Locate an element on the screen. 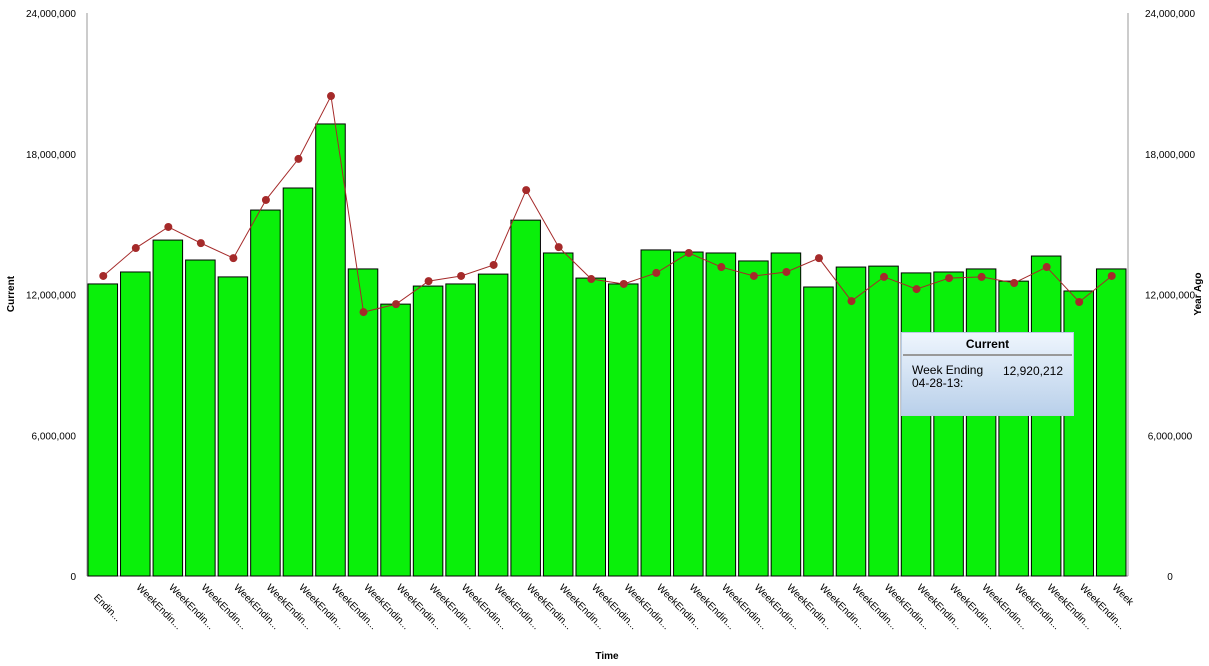  right-tick-label: 0 is located at coordinates (1170, 577).